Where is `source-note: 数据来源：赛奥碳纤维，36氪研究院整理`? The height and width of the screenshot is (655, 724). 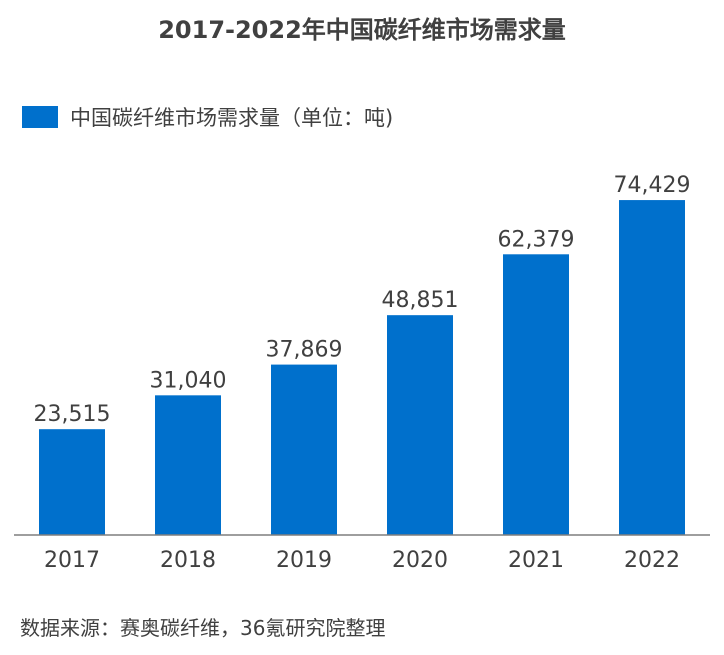
source-note: 数据来源：赛奥碳纤维，36氪研究院整理 is located at coordinates (203, 628).